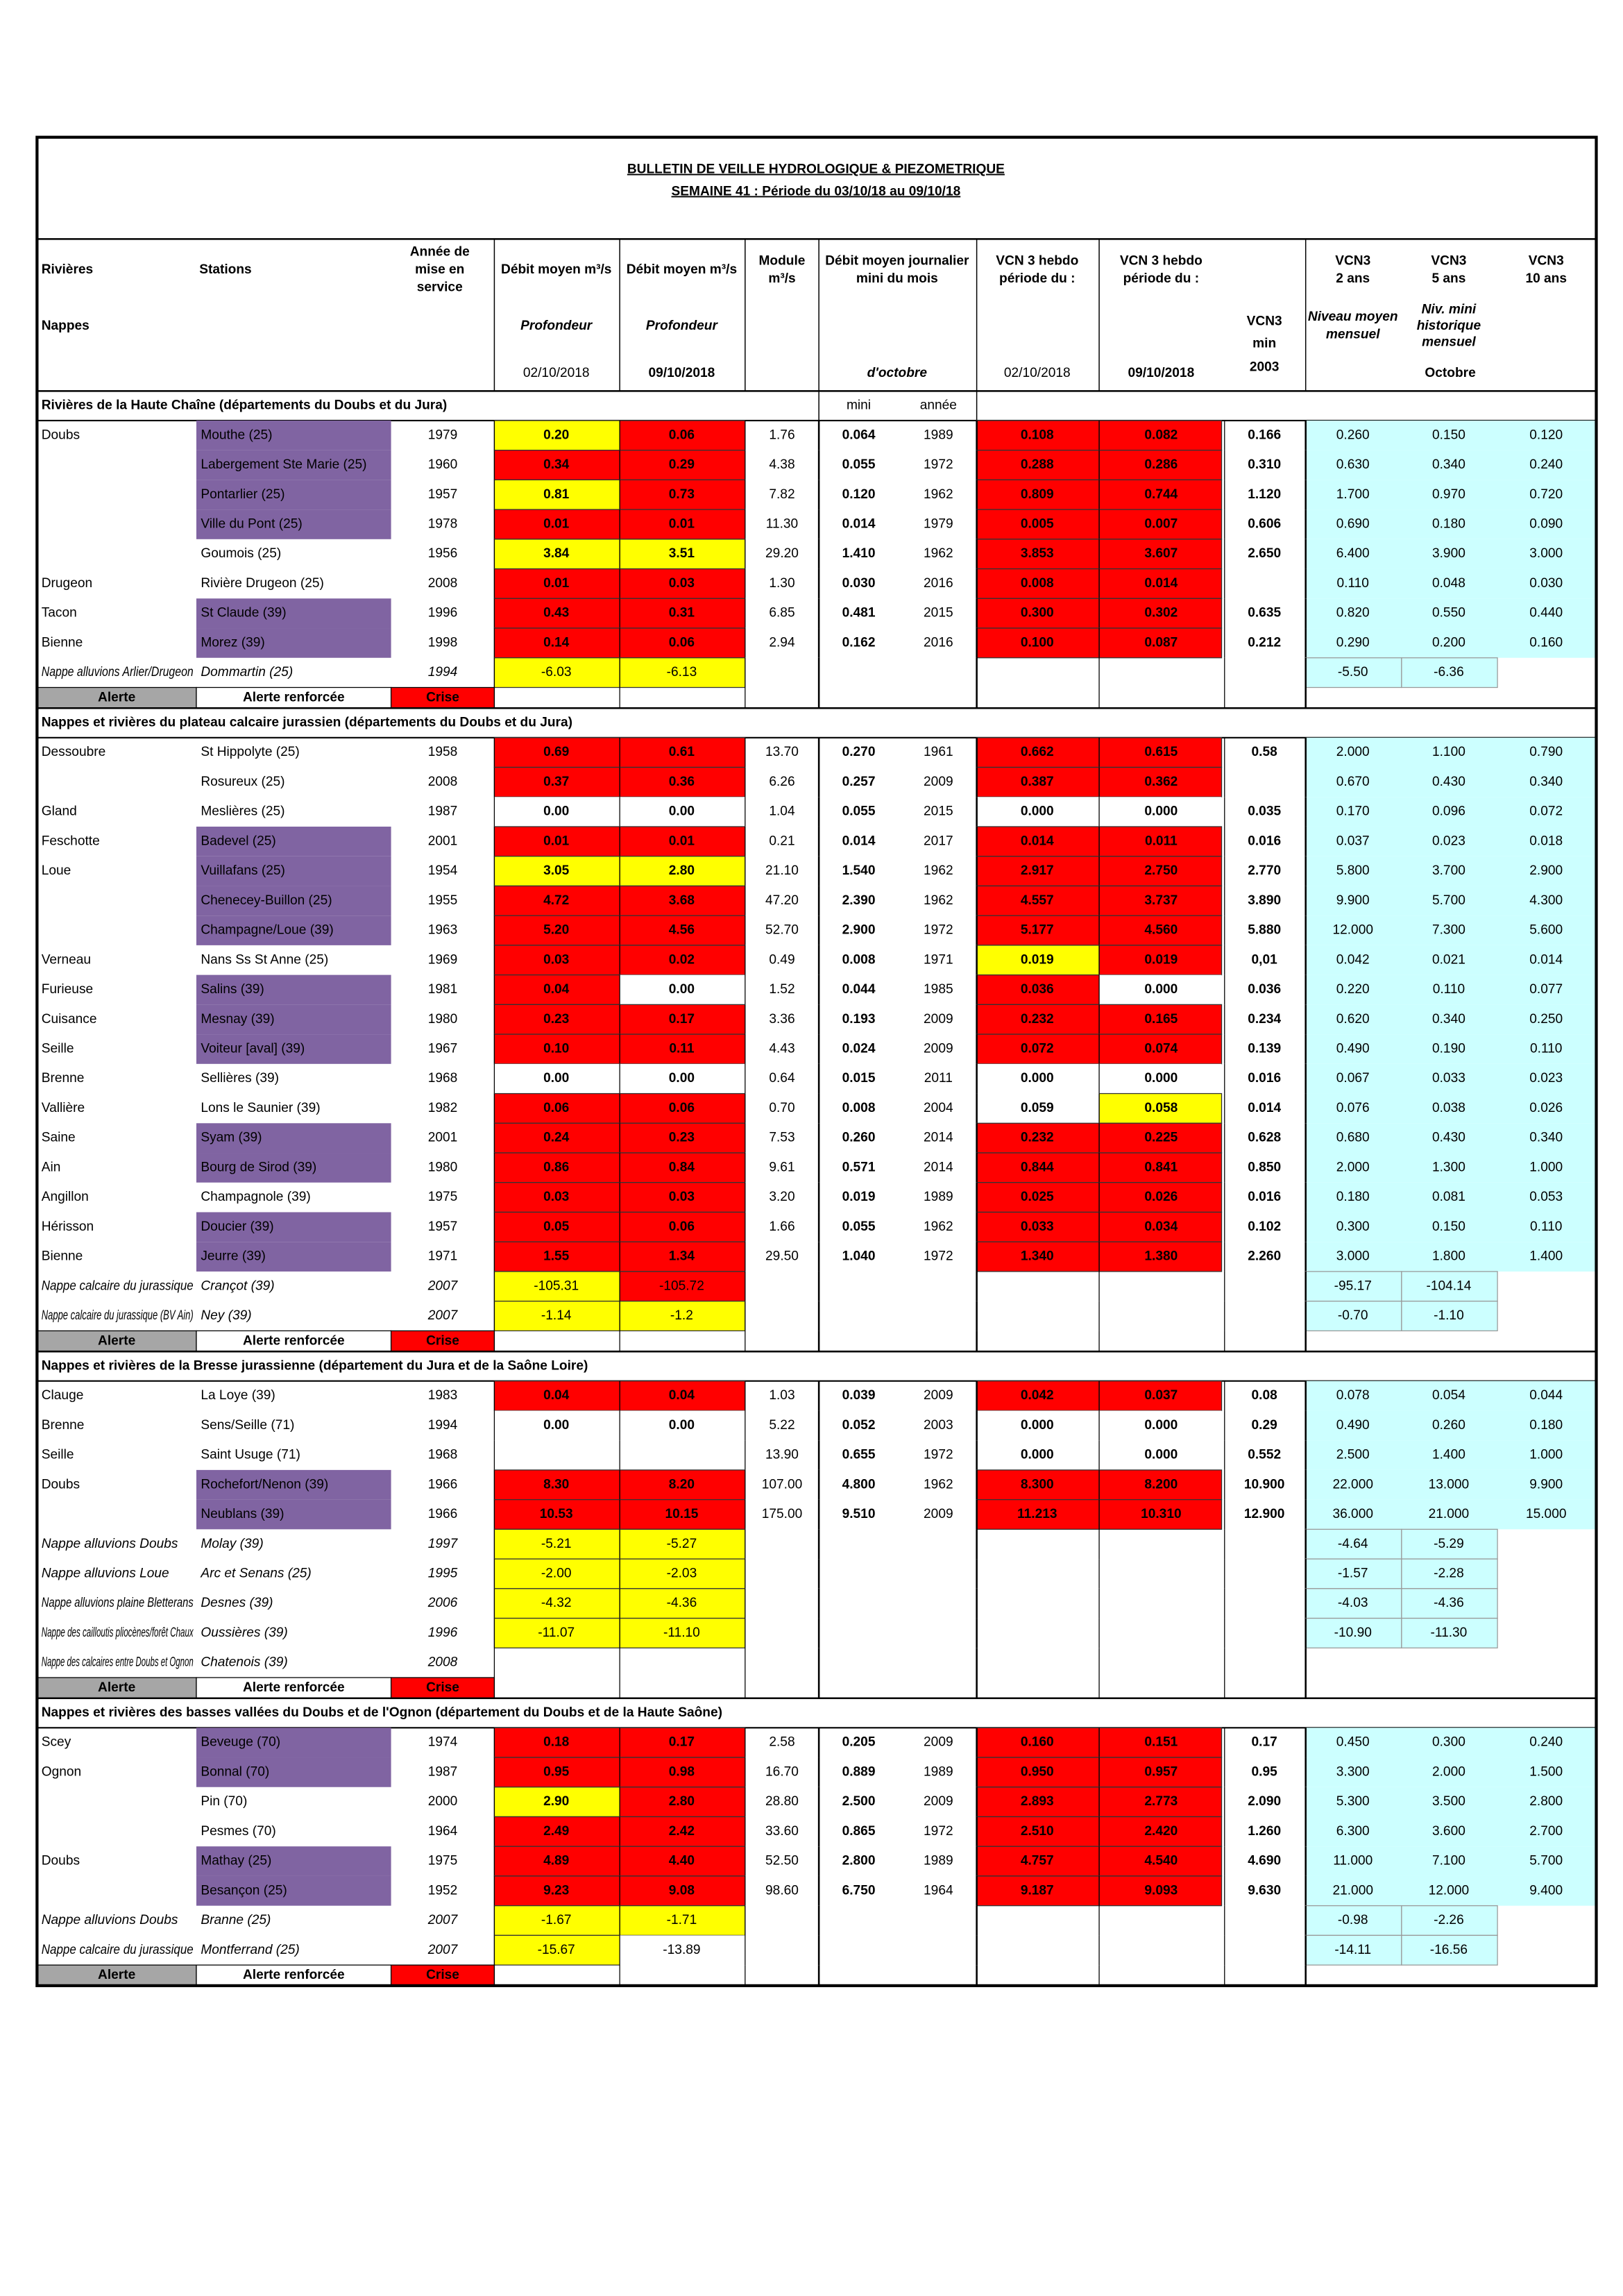  Describe the element at coordinates (443, 1316) in the screenshot. I see `year: 2007` at that location.